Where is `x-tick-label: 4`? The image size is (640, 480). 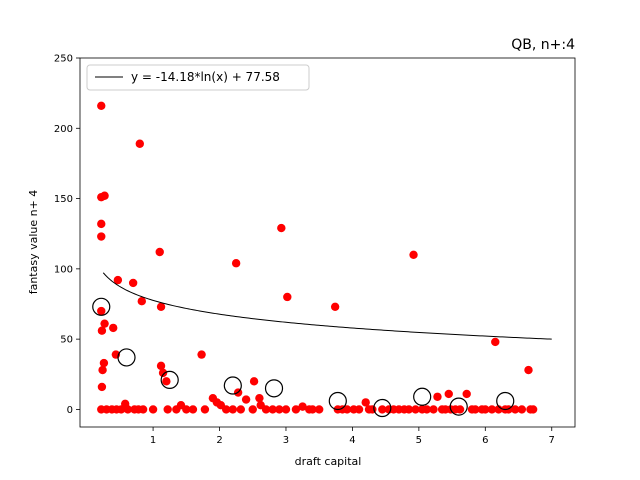 x-tick-label: 4 is located at coordinates (352, 440).